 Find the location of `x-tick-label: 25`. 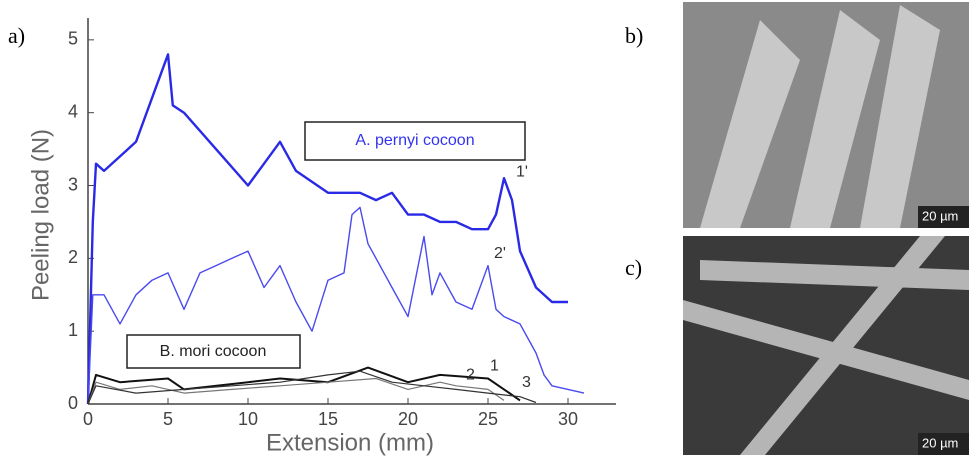

x-tick-label: 25 is located at coordinates (488, 419).